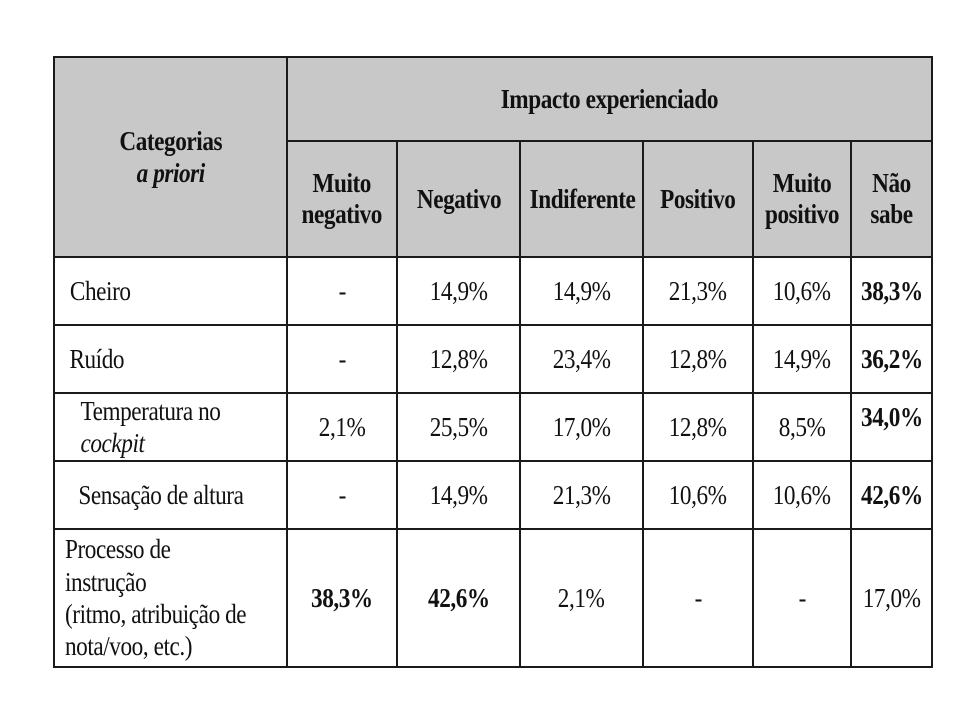 The height and width of the screenshot is (720, 960). I want to click on column-header-negative: Negativo, so click(458, 199).